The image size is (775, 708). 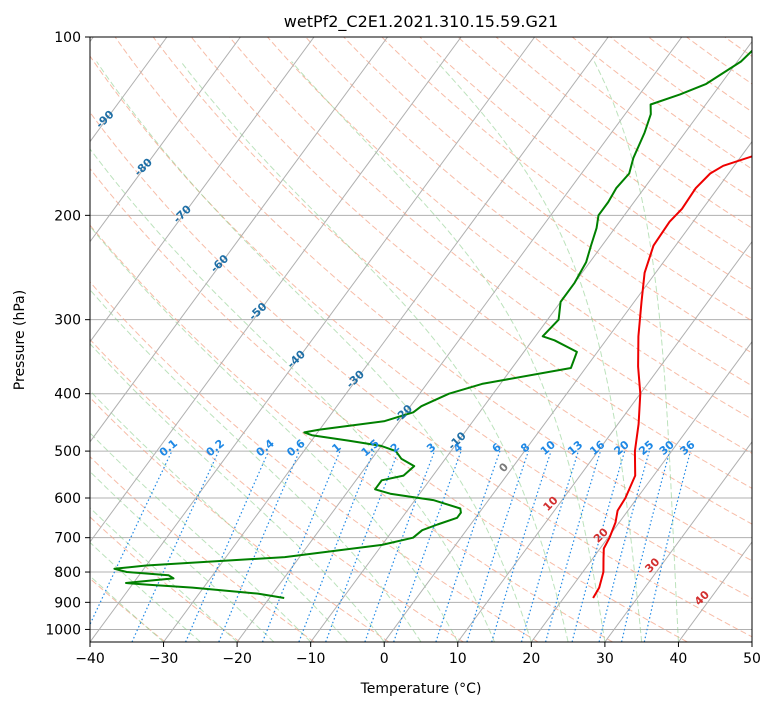 What do you see at coordinates (67, 539) in the screenshot?
I see `y-tick-label: 700` at bounding box center [67, 539].